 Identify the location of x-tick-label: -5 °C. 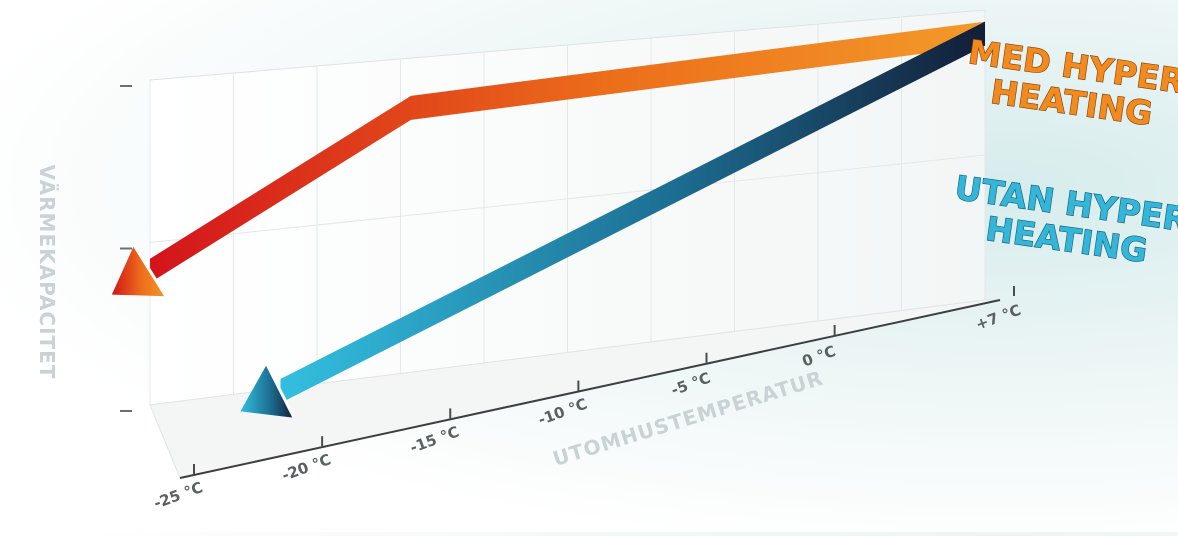
(691, 384).